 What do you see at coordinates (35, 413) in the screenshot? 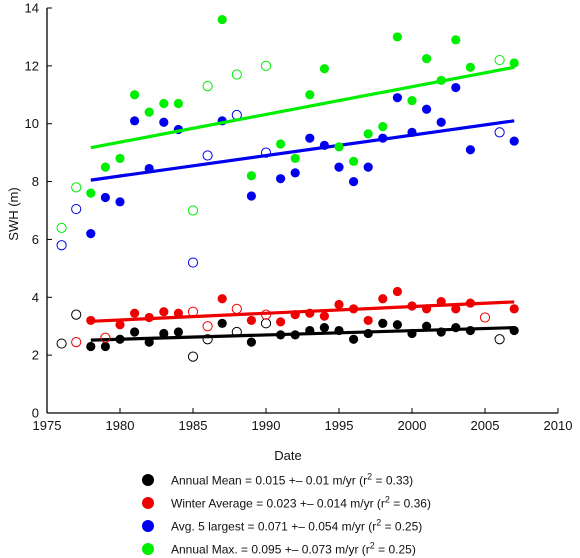
I see `y-tick-label: 0` at bounding box center [35, 413].